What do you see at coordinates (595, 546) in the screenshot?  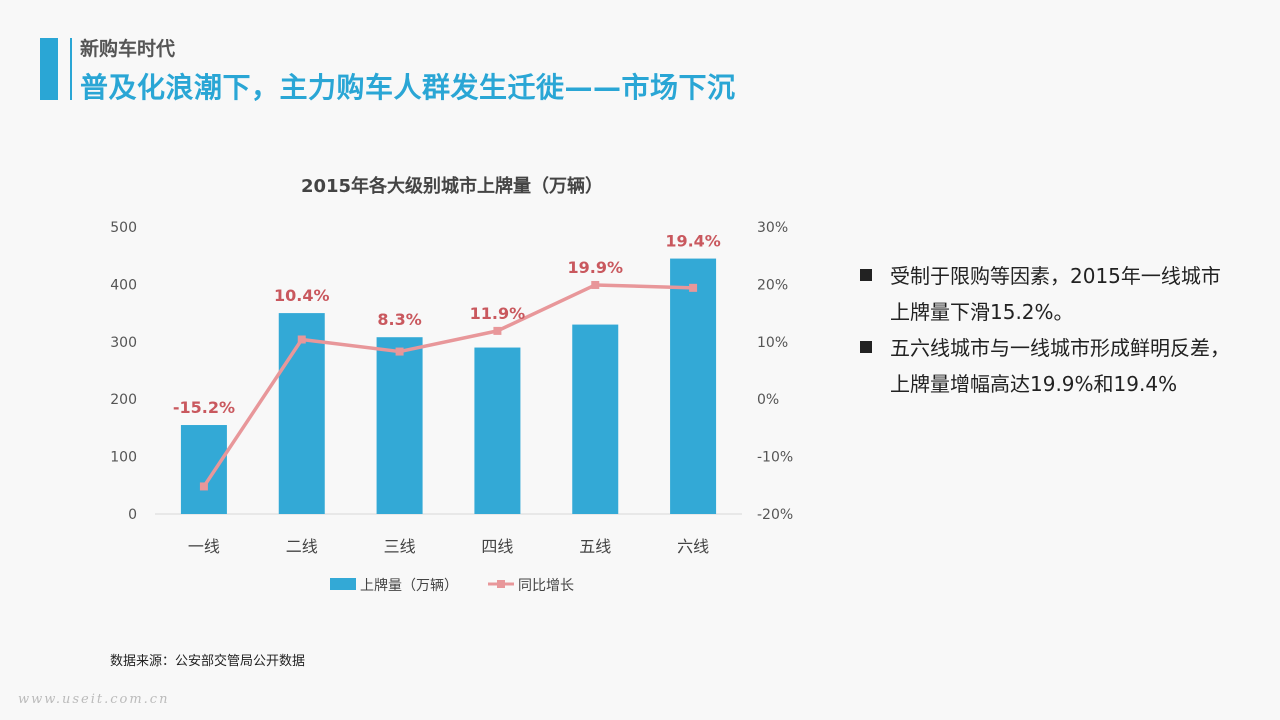 I see `x-tick-label: 五线` at bounding box center [595, 546].